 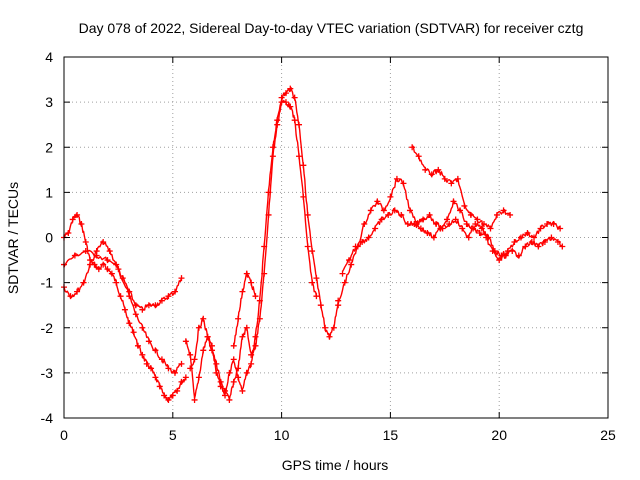 I want to click on x-tick-label: 25, so click(x=608, y=435).